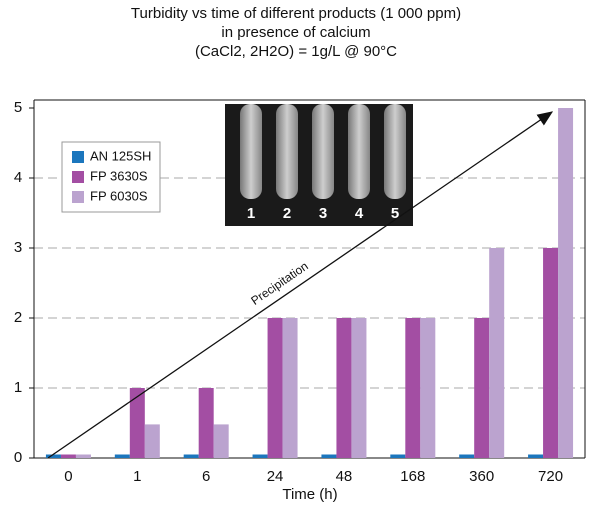 The width and height of the screenshot is (593, 512). What do you see at coordinates (323, 213) in the screenshot?
I see `inset-label: 3` at bounding box center [323, 213].